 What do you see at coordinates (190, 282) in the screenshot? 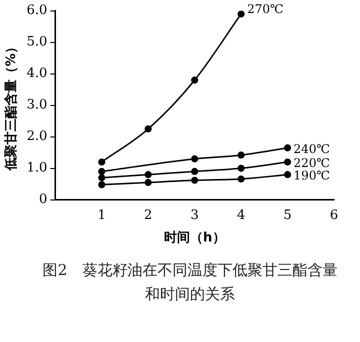
I see `caption: 图2 葵花籽油在不同温度下低聚甘三酯含量和时间的关系` at bounding box center [190, 282].